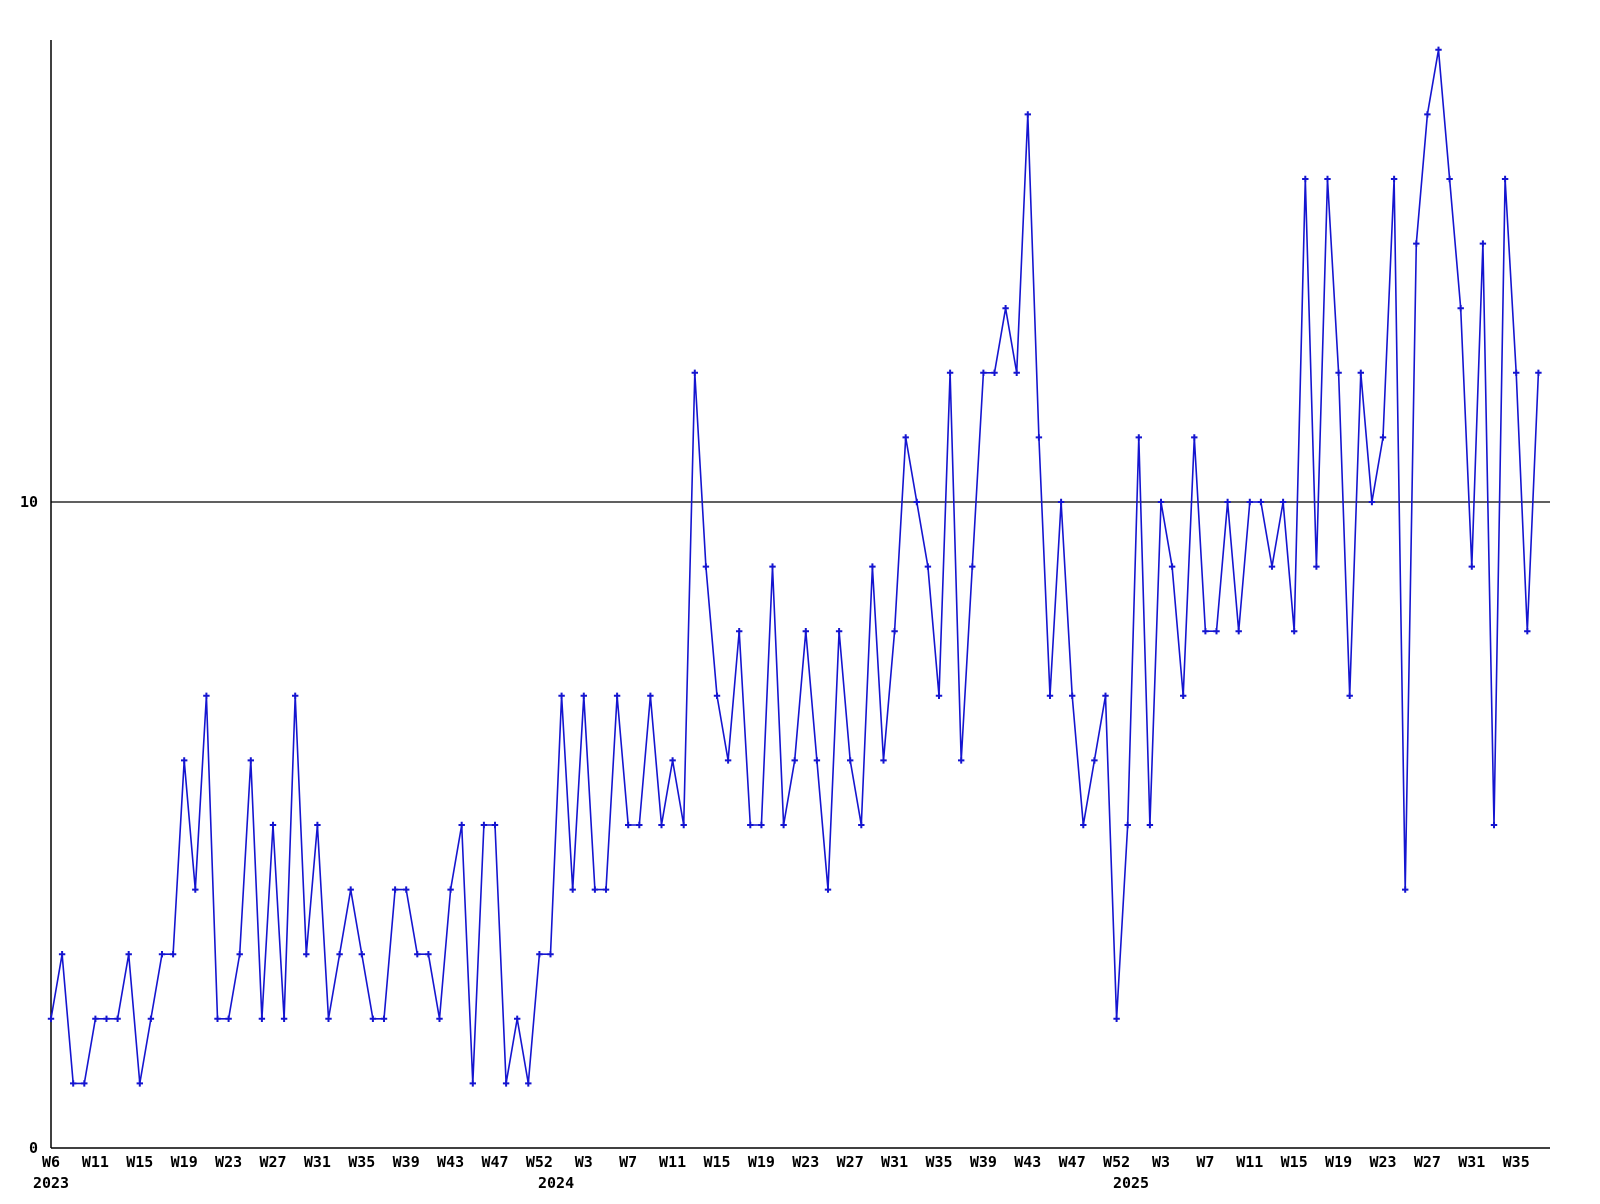  I want to click on x-year-label: 2025, so click(1131, 1183).